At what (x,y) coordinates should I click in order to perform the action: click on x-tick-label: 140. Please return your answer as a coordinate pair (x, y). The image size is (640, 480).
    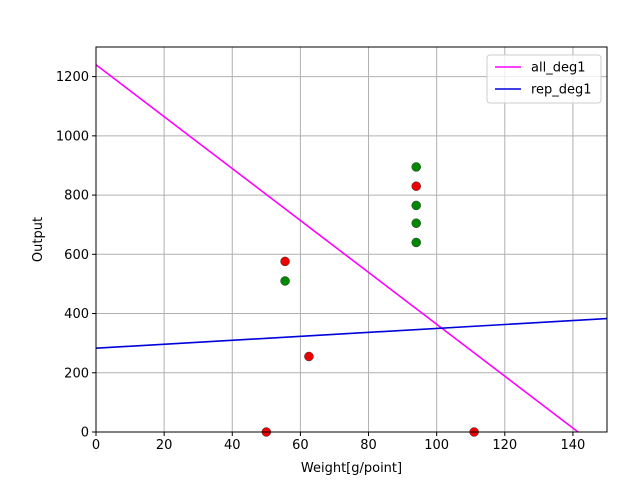
    Looking at the image, I should click on (573, 445).